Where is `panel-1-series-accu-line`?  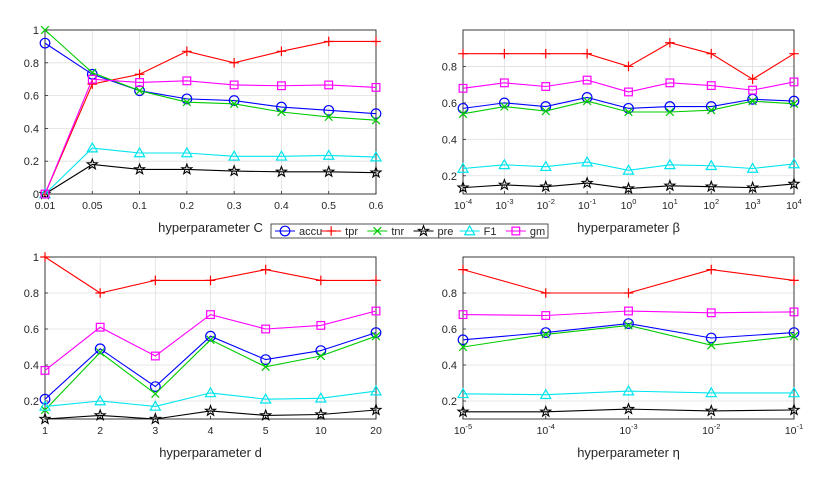 panel-1-series-accu-line is located at coordinates (628, 102).